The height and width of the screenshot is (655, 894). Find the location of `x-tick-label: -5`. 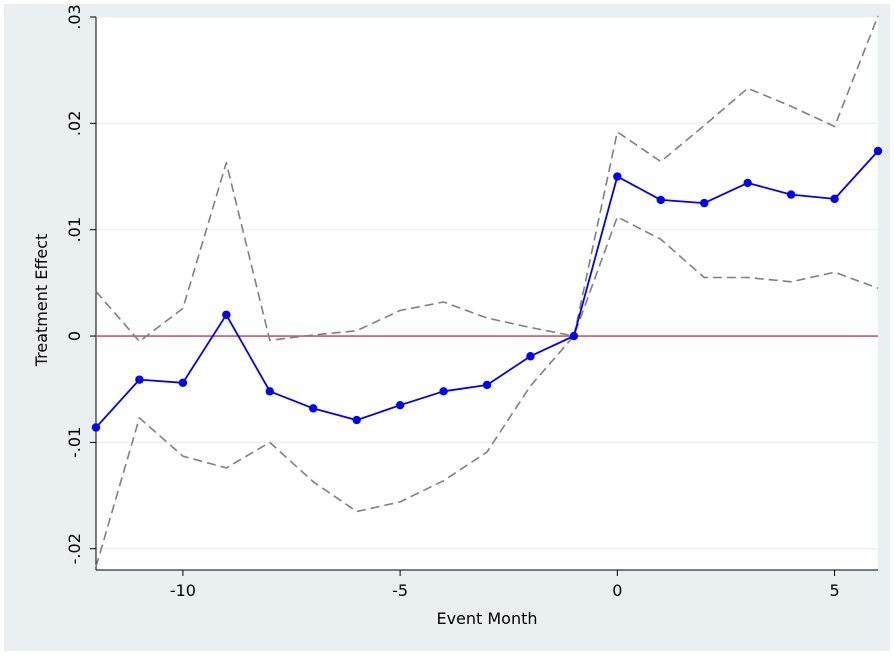

x-tick-label: -5 is located at coordinates (400, 590).